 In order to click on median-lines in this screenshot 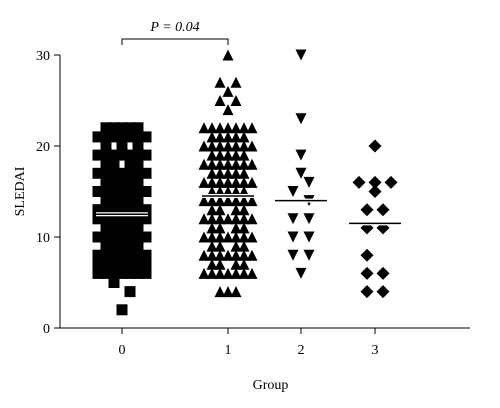, I will do `click(248, 210)`.